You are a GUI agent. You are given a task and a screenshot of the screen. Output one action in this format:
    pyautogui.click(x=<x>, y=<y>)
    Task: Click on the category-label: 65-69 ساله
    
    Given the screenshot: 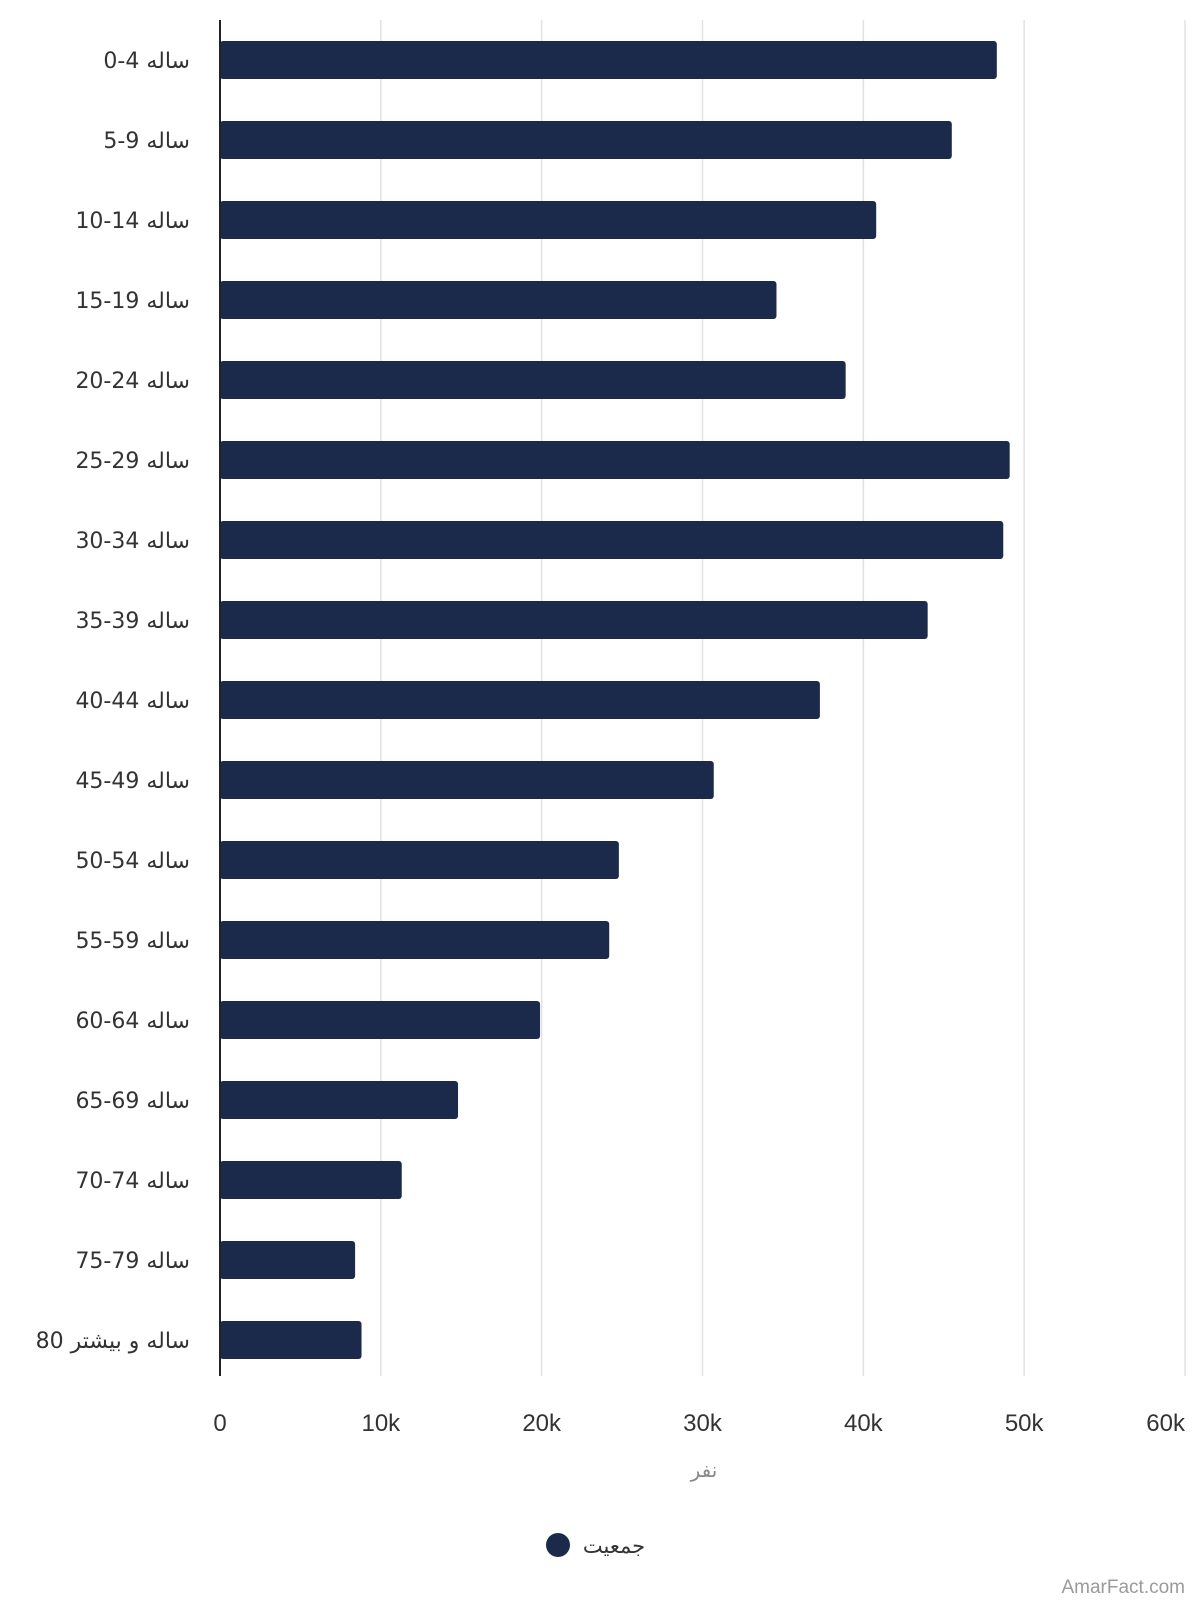 What is the action you would take?
    pyautogui.click(x=132, y=1101)
    